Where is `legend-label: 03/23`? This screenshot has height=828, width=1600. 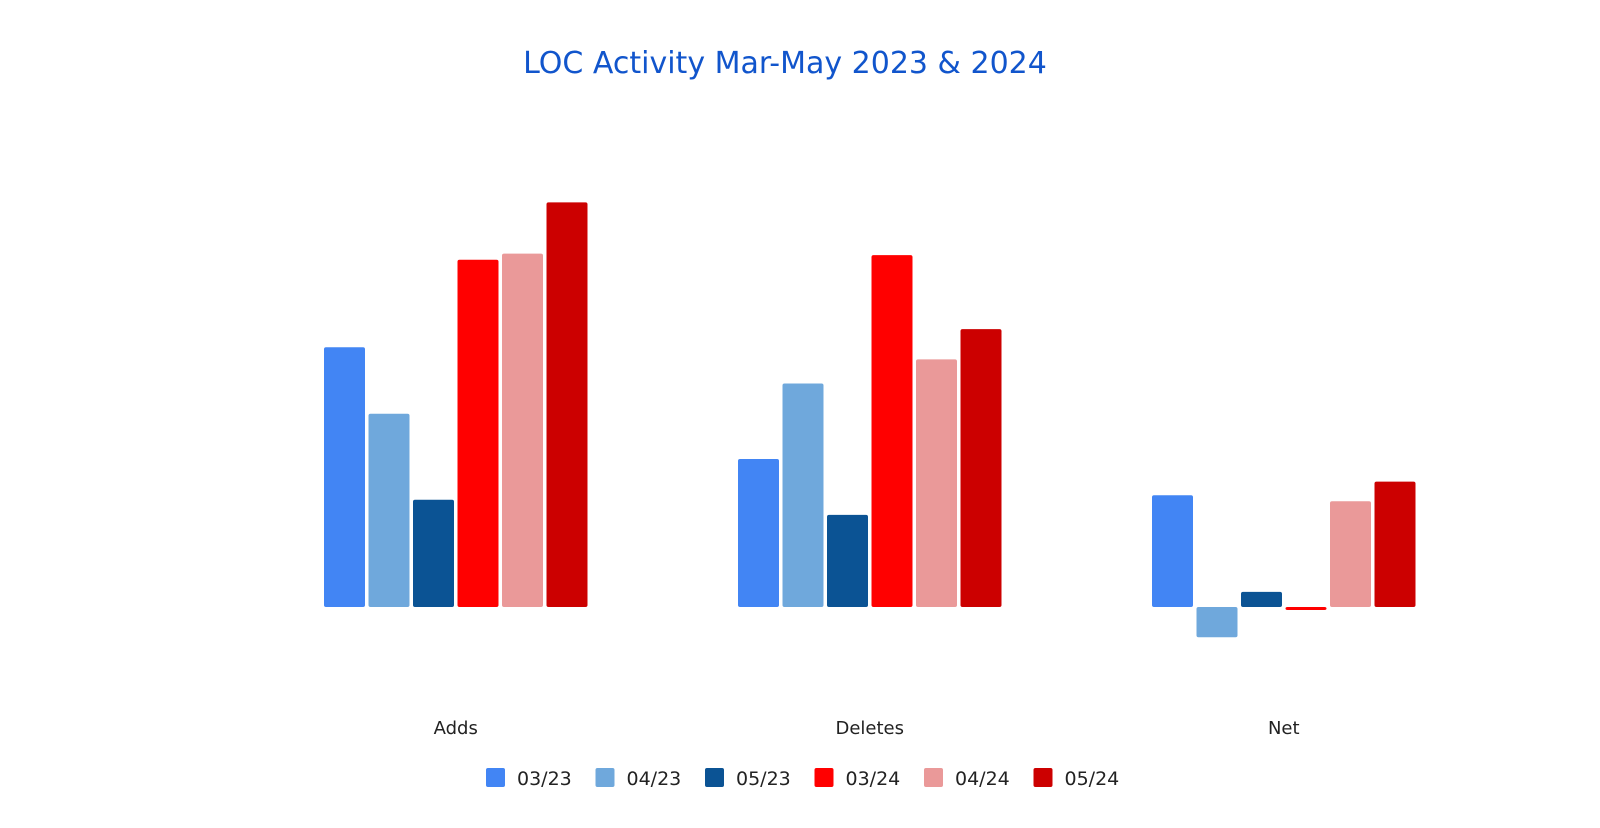 legend-label: 03/23 is located at coordinates (544, 779).